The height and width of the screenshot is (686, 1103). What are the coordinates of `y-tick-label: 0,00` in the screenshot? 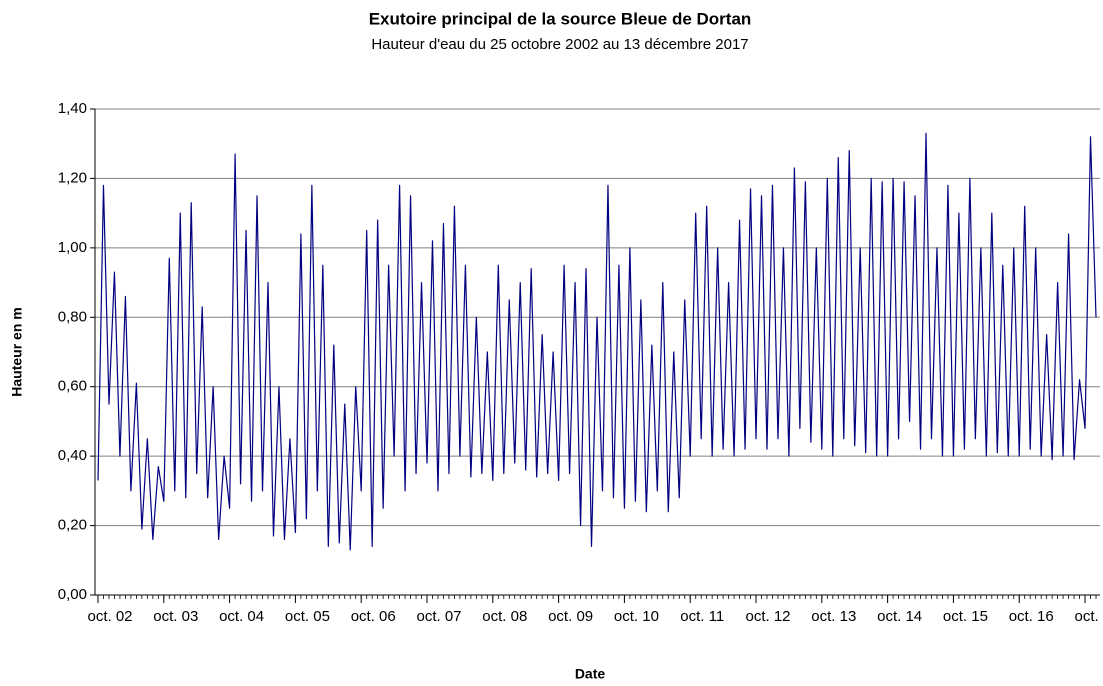 It's located at (72, 594).